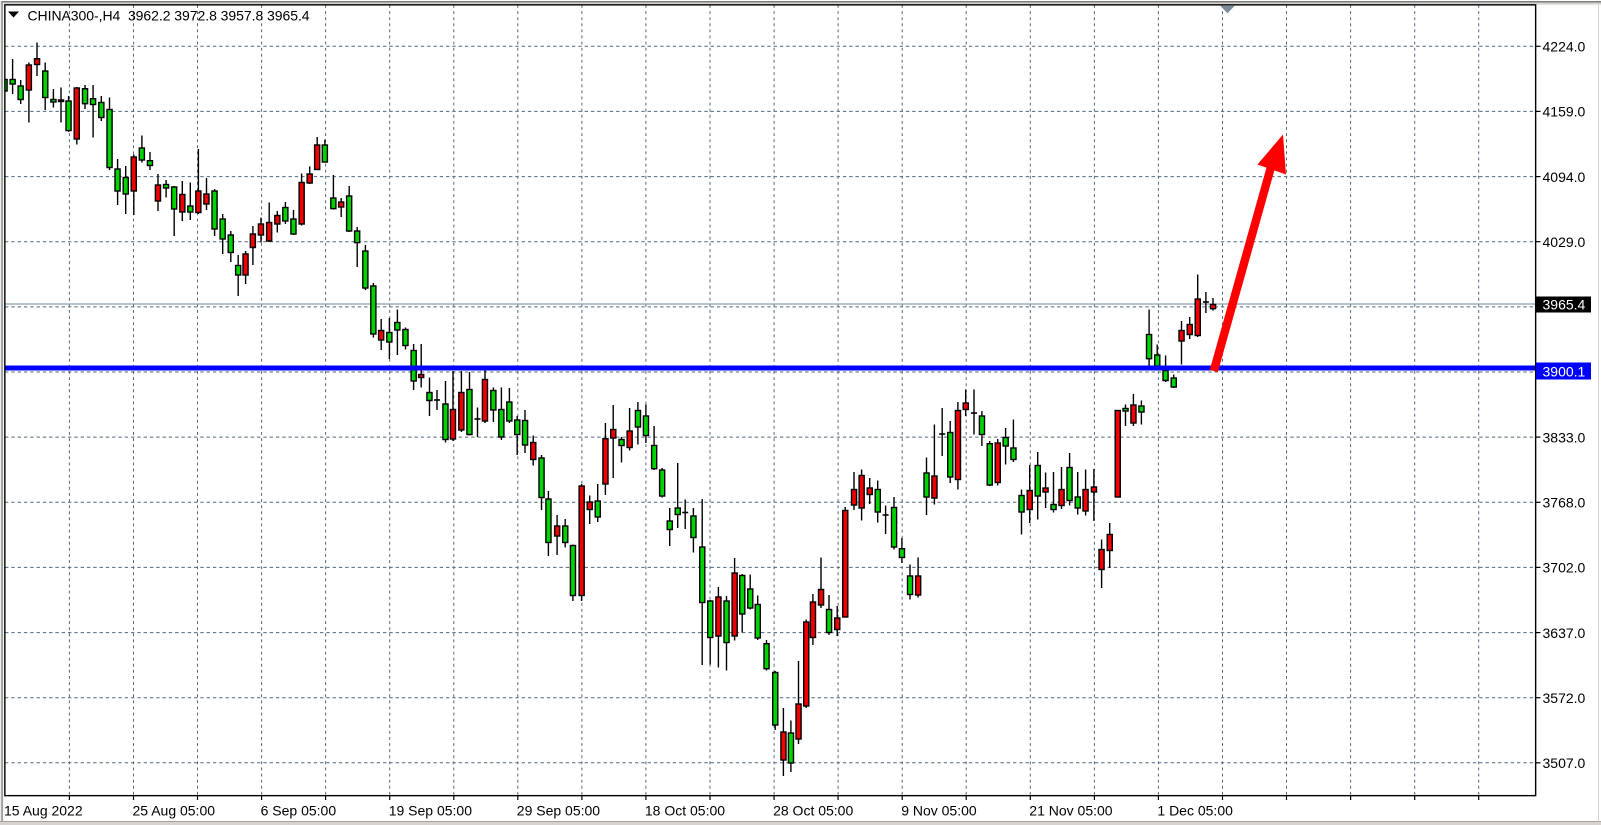 The width and height of the screenshot is (1601, 825). What do you see at coordinates (813, 811) in the screenshot?
I see `svg-text: 28 Oct 05:00` at bounding box center [813, 811].